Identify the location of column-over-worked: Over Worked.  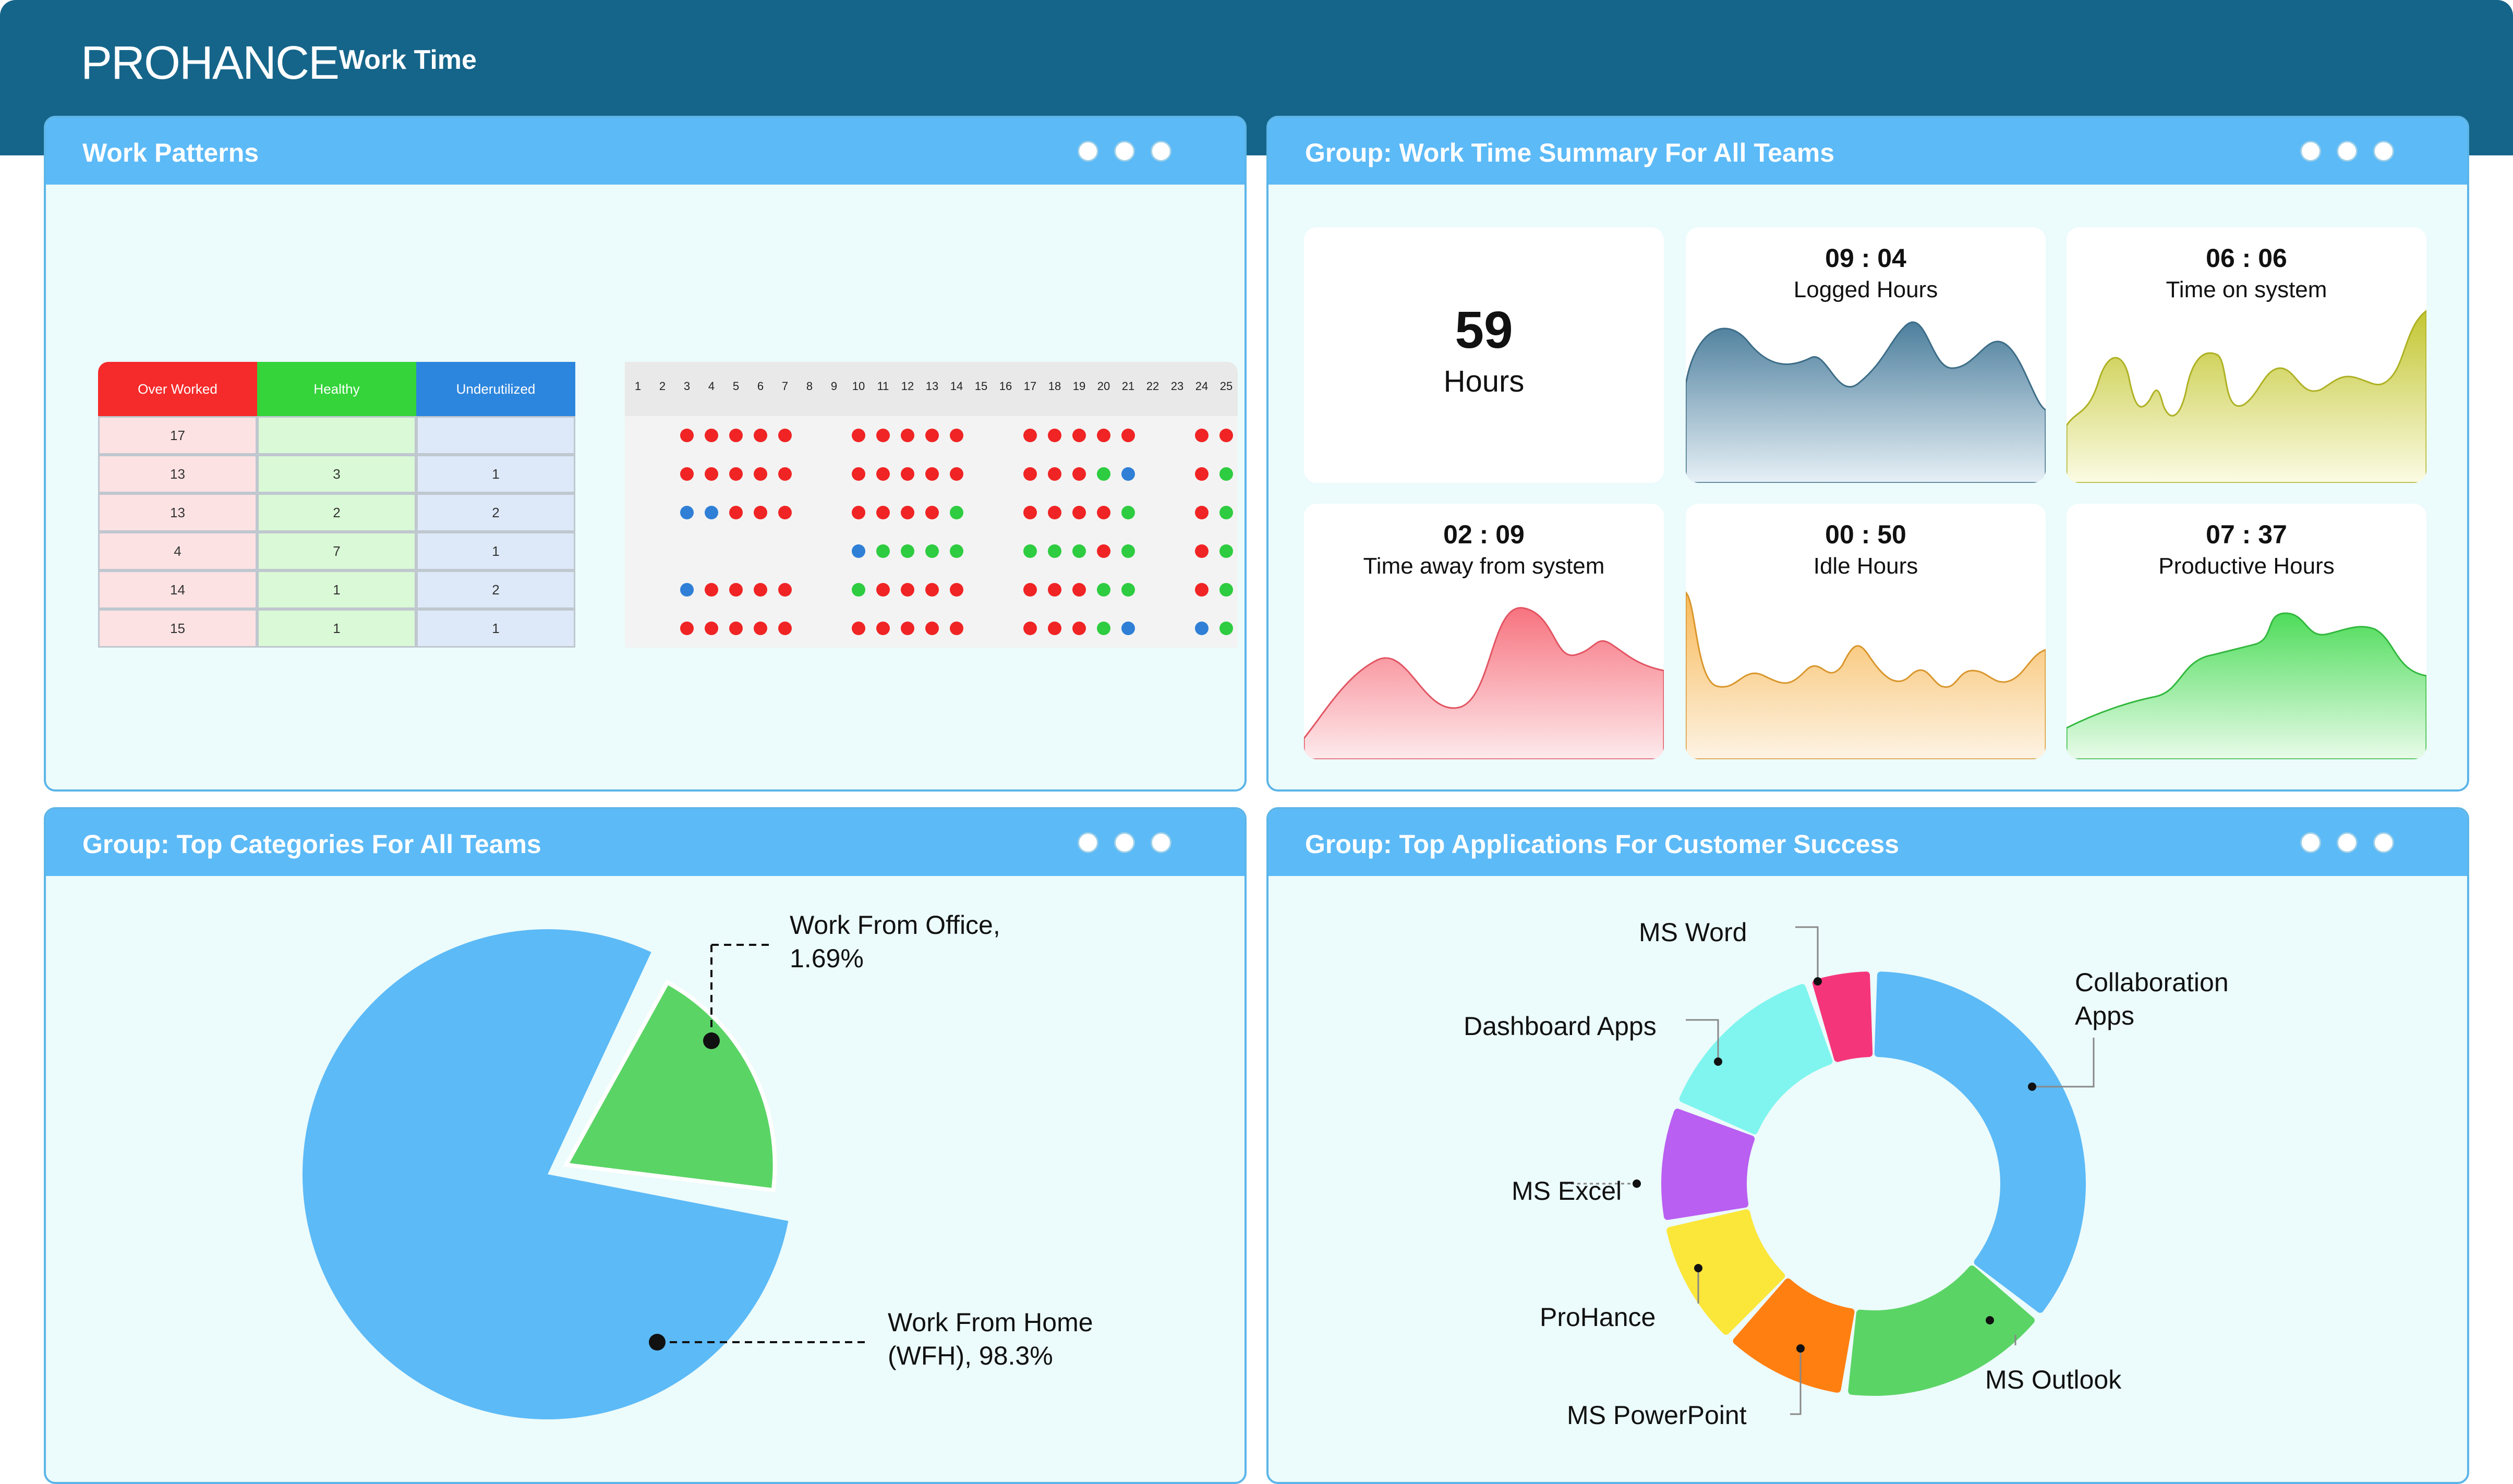
(178, 389).